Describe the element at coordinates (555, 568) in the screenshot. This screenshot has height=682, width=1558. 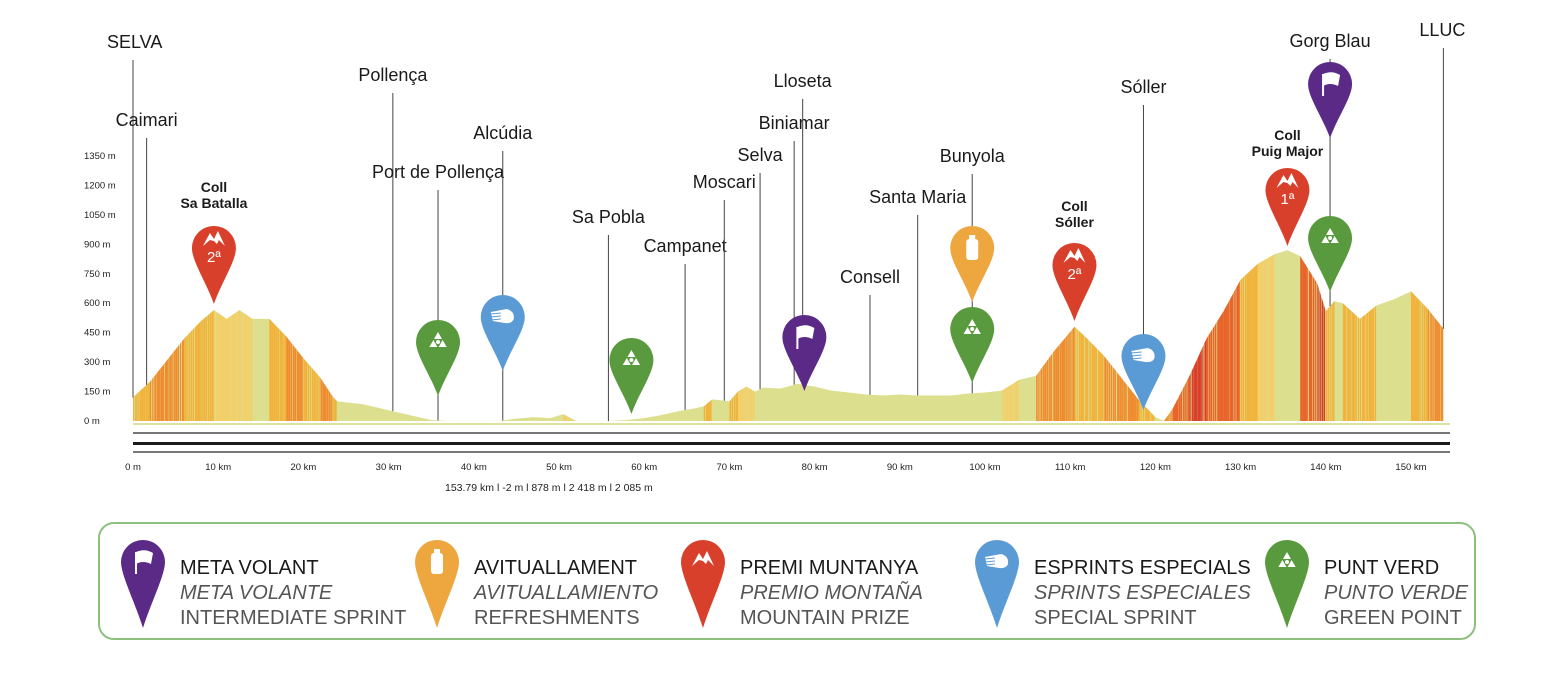
I see `legend-label-ca: AVITUALLAMENT` at that location.